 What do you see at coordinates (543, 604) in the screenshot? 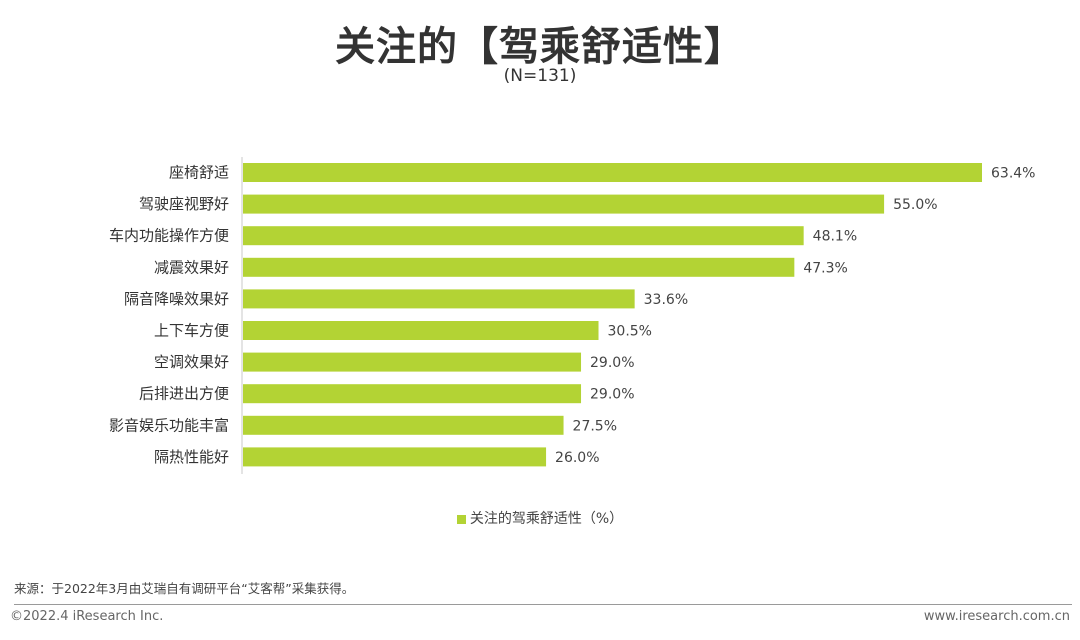
I see `footer-divider` at bounding box center [543, 604].